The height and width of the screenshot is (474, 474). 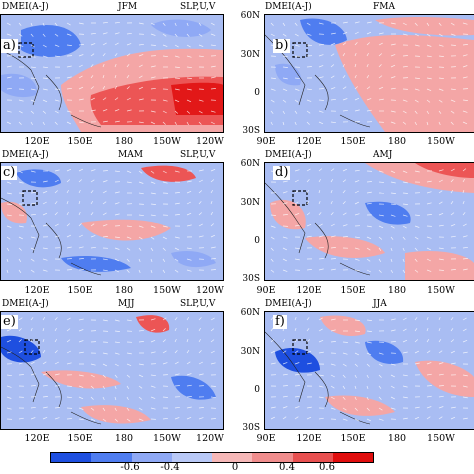 I want to click on panel-b-lon-tick: 150W, so click(x=441, y=141).